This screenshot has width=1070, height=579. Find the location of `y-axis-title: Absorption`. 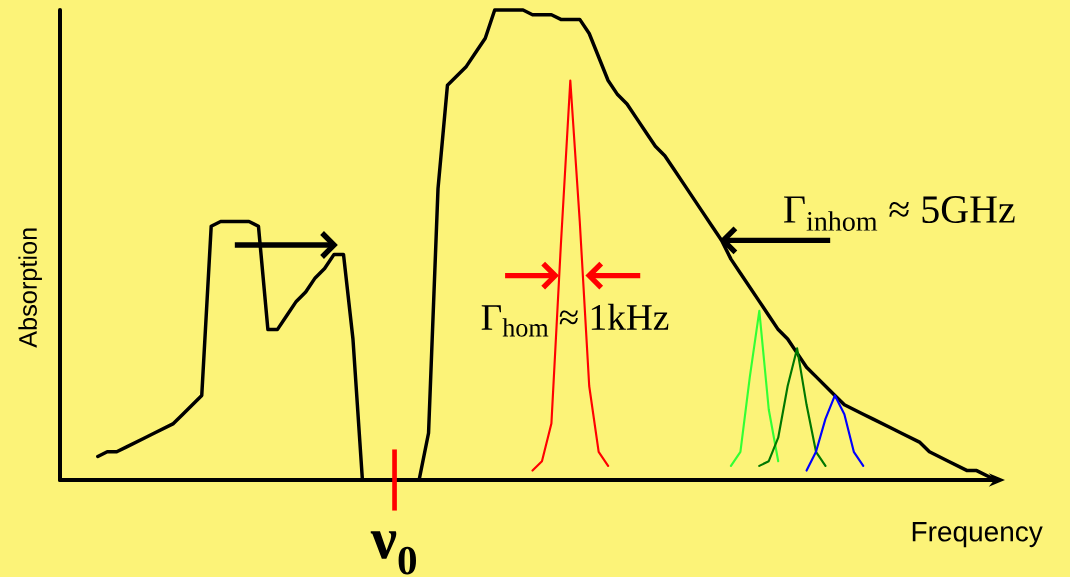

y-axis-title: Absorption is located at coordinates (30, 288).